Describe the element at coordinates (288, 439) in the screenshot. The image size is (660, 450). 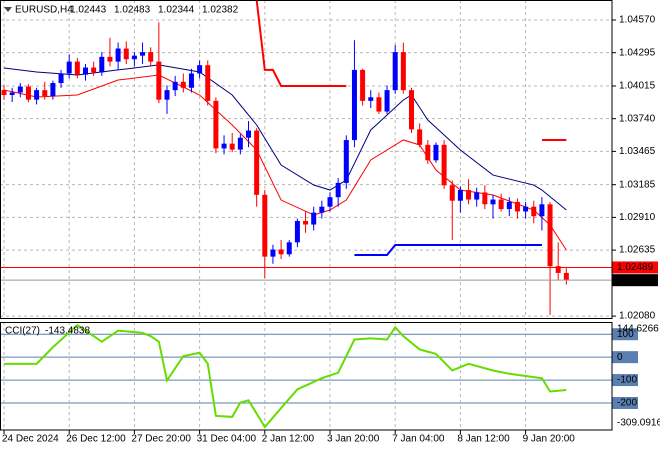
I see `x-tick-label: 2 Jan 12:00` at that location.